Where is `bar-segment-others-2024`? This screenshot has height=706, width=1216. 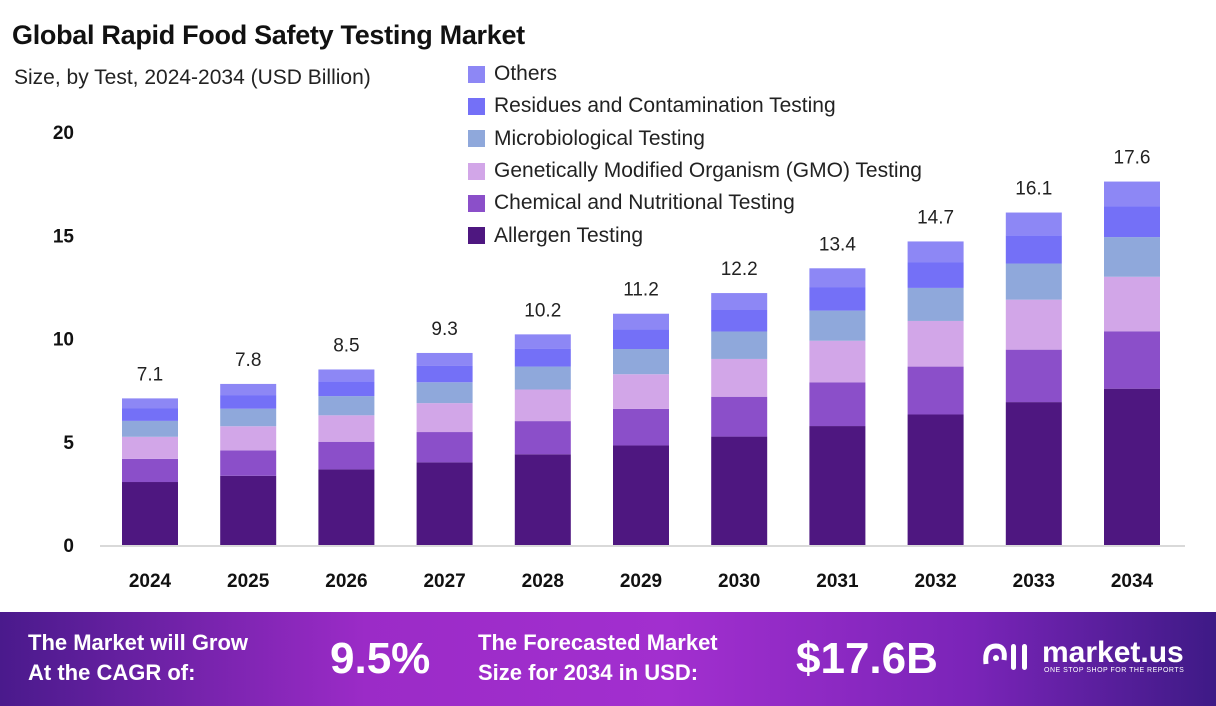
bar-segment-others-2024 is located at coordinates (150, 403).